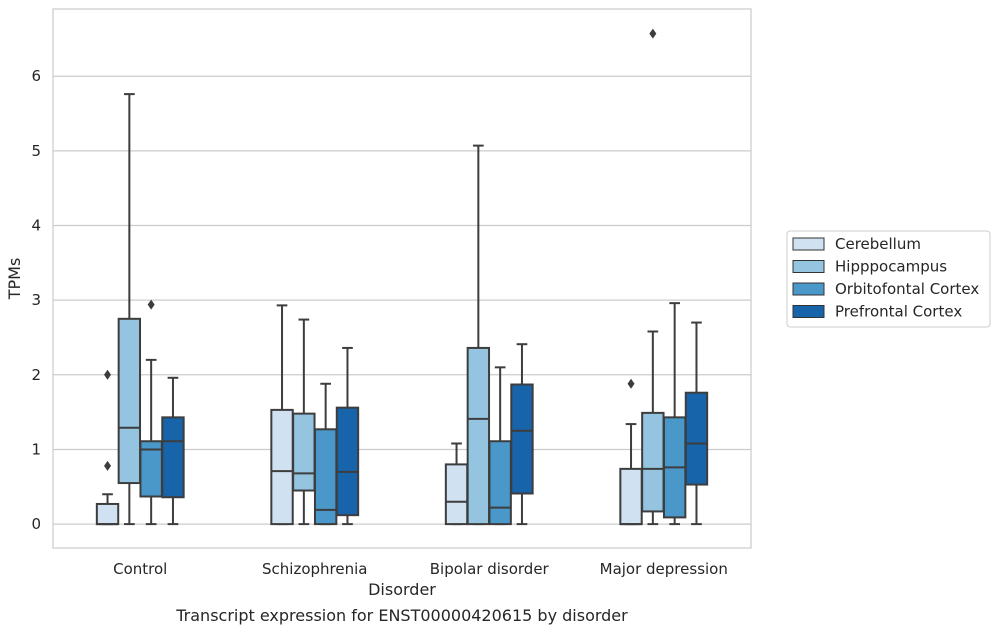 The image size is (999, 634). I want to click on legend-label: Cerebellum, so click(878, 244).